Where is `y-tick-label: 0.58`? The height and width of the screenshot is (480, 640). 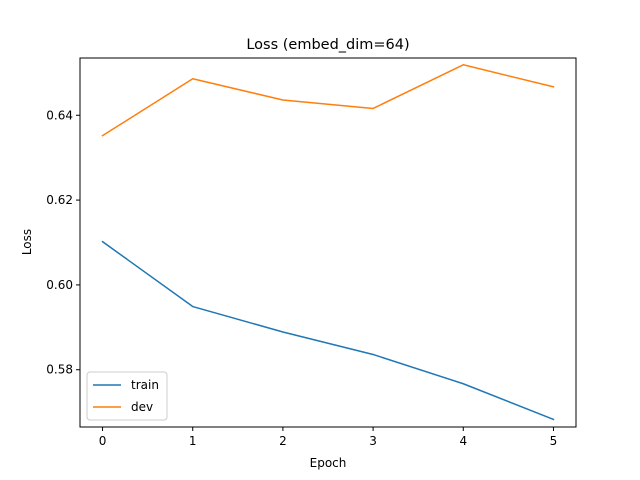 y-tick-label: 0.58 is located at coordinates (59, 370).